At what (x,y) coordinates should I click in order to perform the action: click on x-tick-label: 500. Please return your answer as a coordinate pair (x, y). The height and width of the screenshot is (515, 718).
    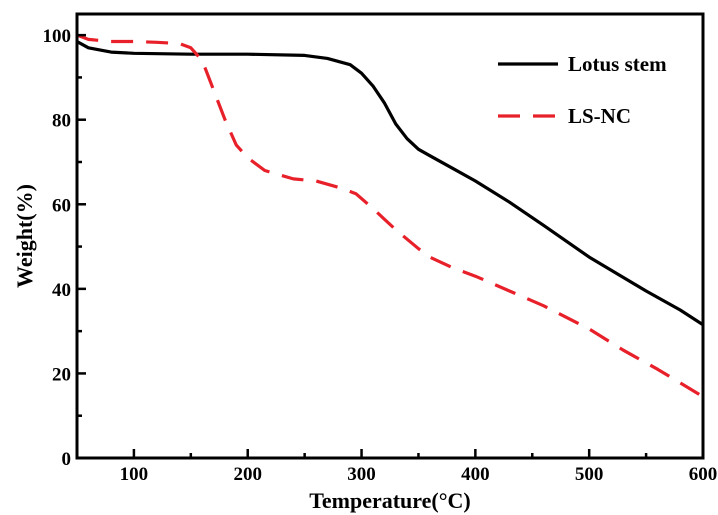
    Looking at the image, I should click on (589, 474).